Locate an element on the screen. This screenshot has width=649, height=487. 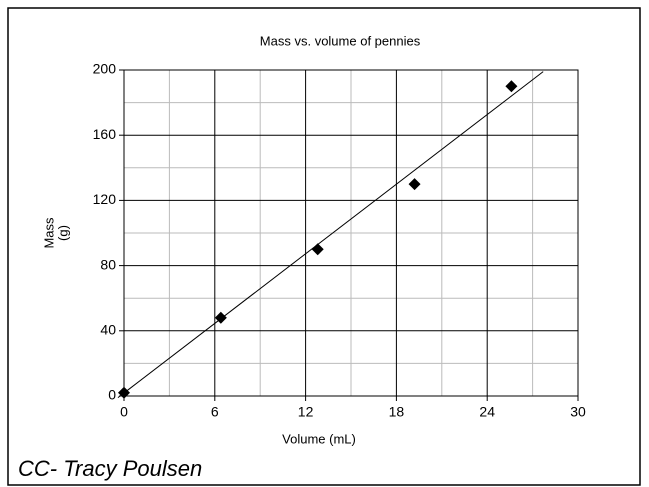
x-tick-label: 18 is located at coordinates (397, 412).